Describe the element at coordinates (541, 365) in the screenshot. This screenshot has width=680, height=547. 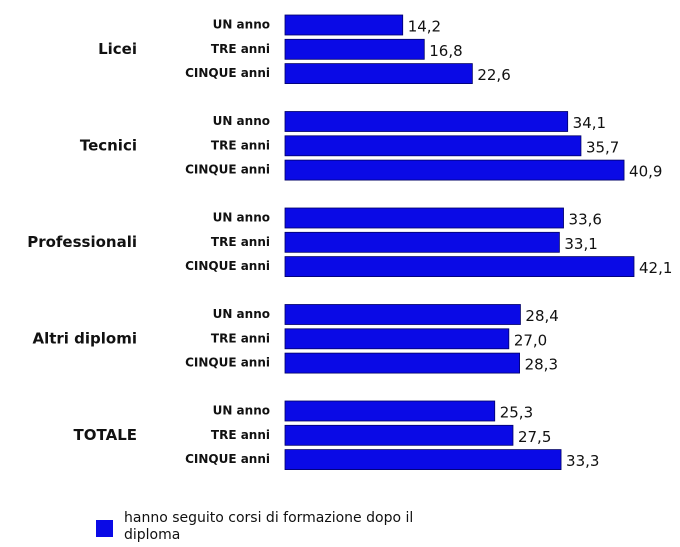
I see `value-label: 28,3` at that location.